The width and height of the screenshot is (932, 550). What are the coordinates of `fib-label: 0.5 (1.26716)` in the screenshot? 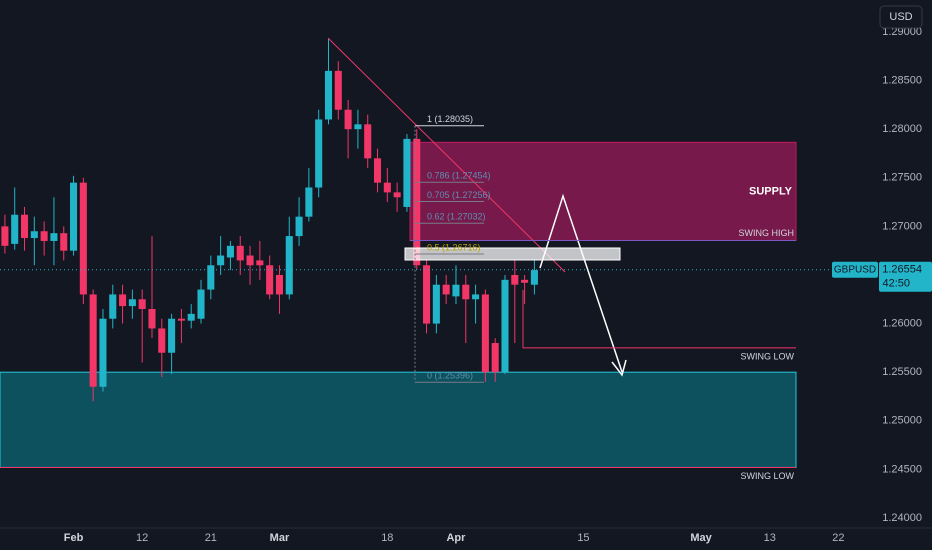 It's located at (454, 247).